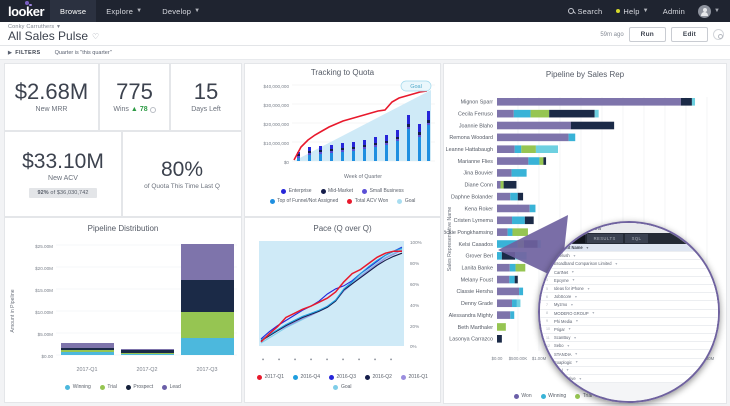 Image resolution: width=730 pixels, height=406 pixels. What do you see at coordinates (383, 191) in the screenshot?
I see `legend-item-small-business: Small Business` at bounding box center [383, 191].